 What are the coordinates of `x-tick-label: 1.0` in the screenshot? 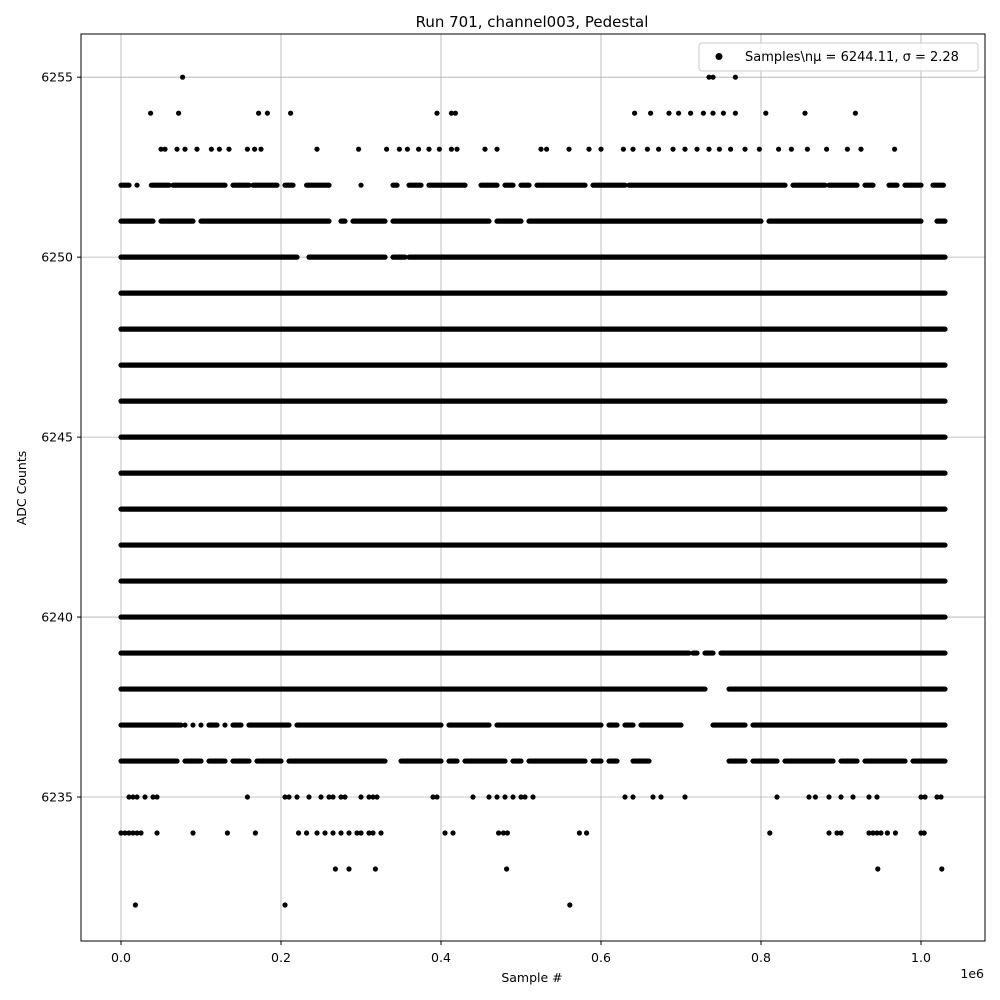 It's located at (921, 957).